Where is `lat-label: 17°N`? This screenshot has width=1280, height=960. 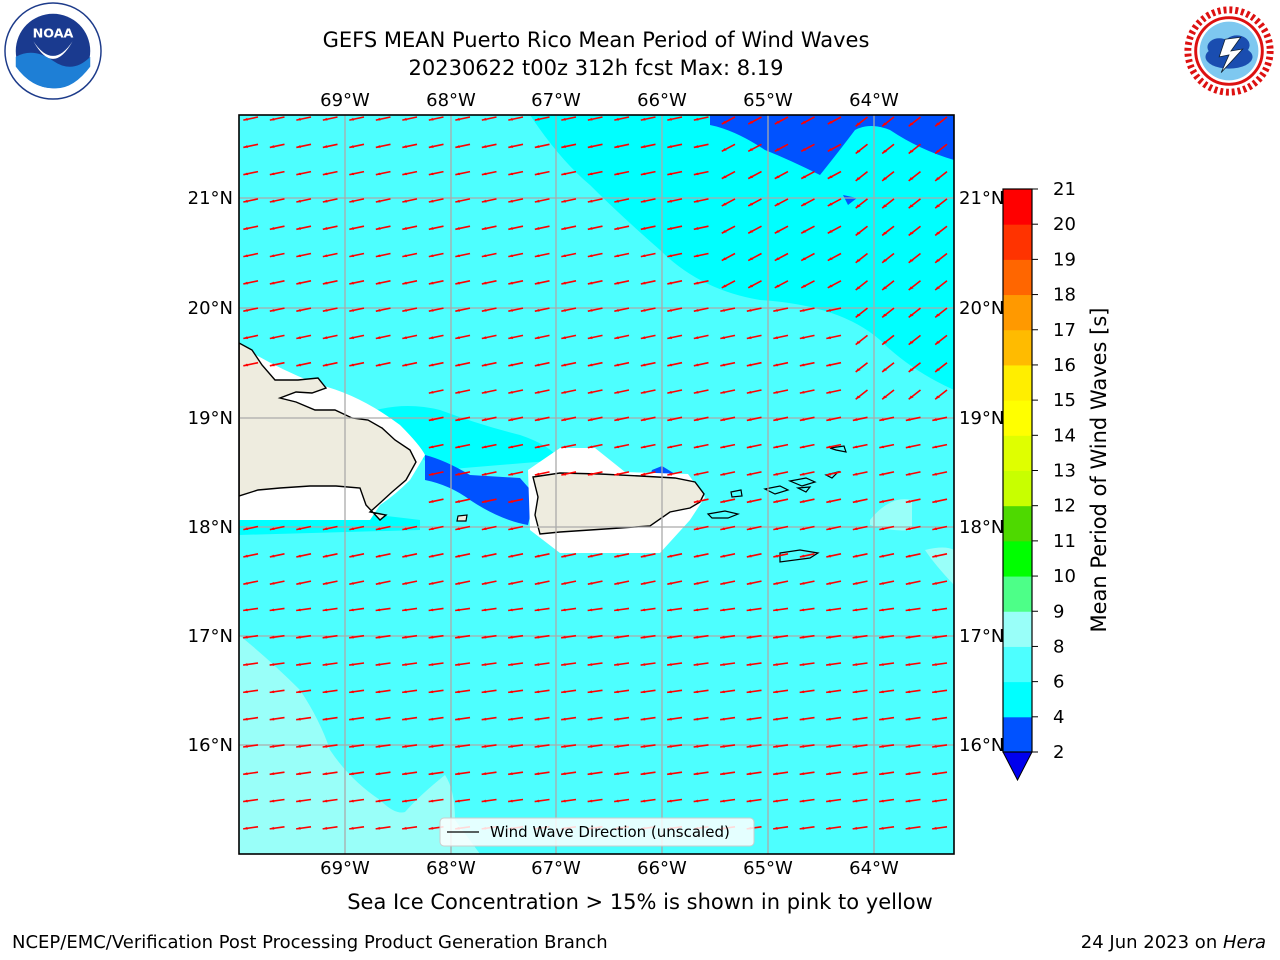
lat-label: 17°N is located at coordinates (210, 636).